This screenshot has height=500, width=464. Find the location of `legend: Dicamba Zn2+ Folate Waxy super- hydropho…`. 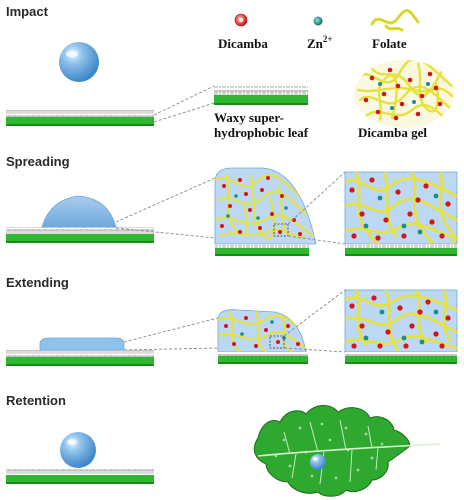

legend: Dicamba Zn2+ Folate Waxy super- hydropho… is located at coordinates (320, 74).